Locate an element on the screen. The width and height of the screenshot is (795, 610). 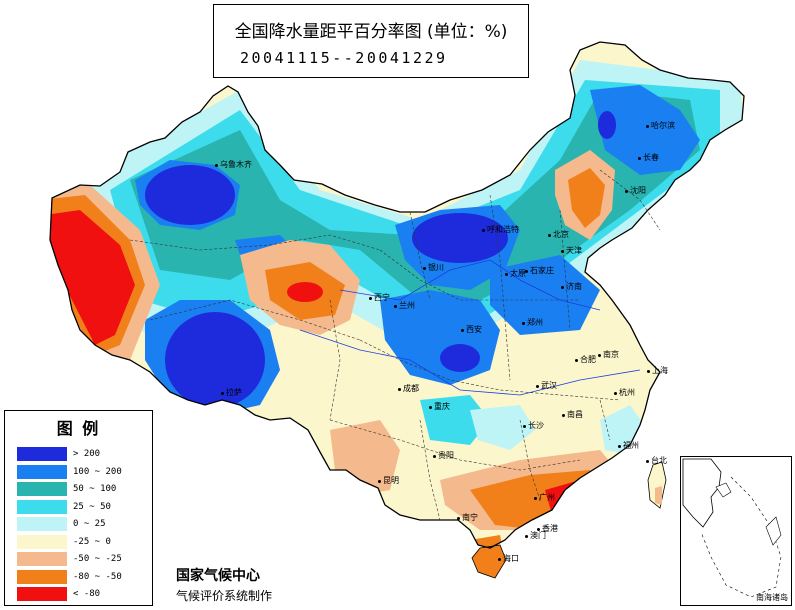
city-label: 天津 is located at coordinates (574, 250).